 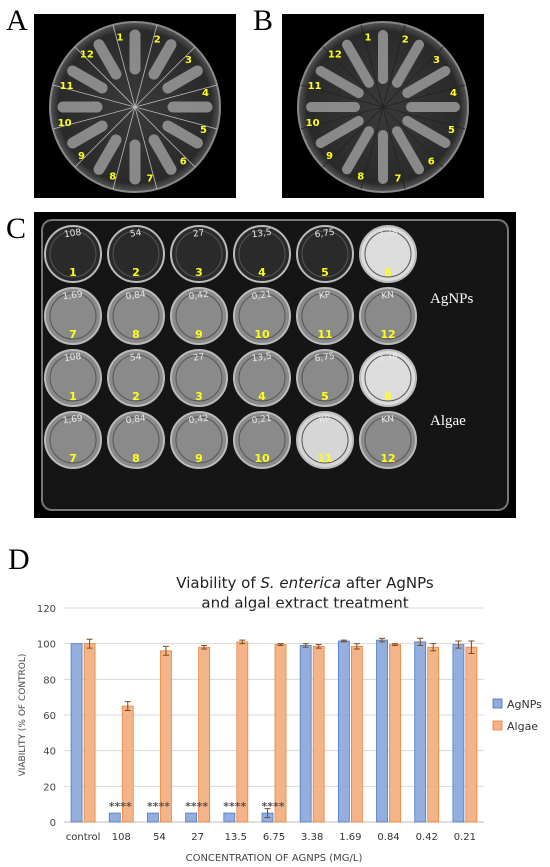 I want to click on plate-number: 5, so click(x=203, y=130).